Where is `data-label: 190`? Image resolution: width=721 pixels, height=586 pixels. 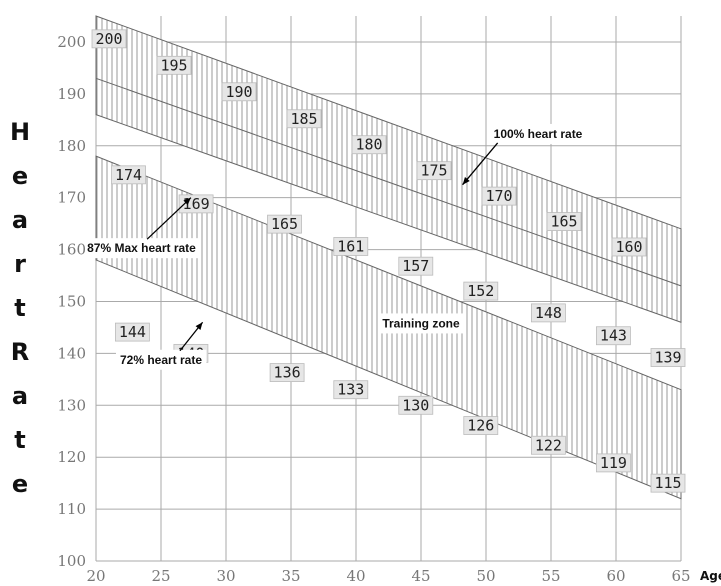 data-label: 190 is located at coordinates (239, 92).